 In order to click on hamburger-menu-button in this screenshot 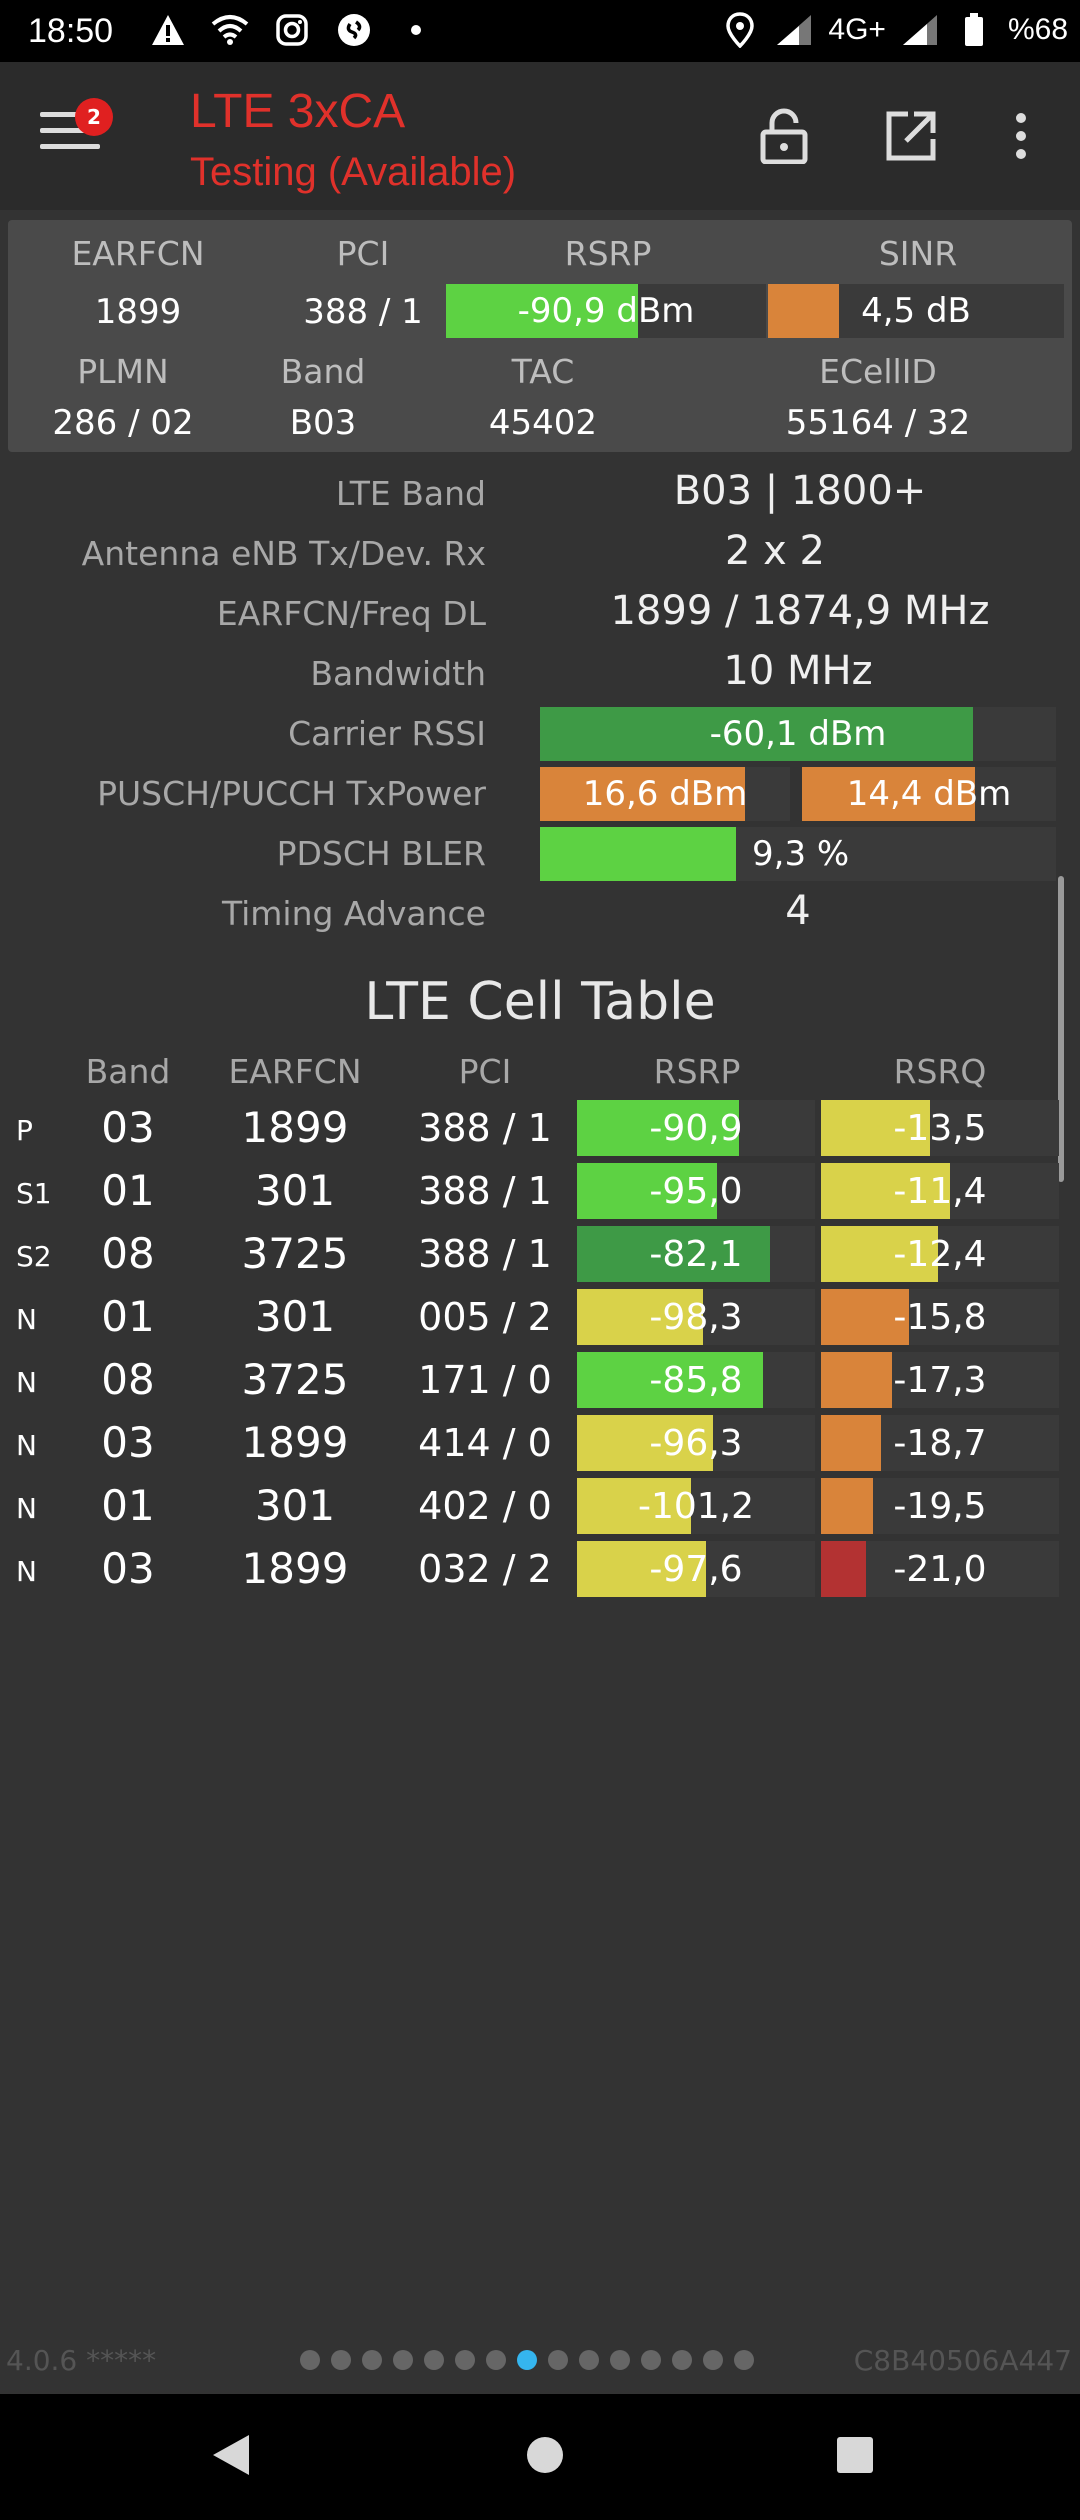, I will do `click(70, 137)`.